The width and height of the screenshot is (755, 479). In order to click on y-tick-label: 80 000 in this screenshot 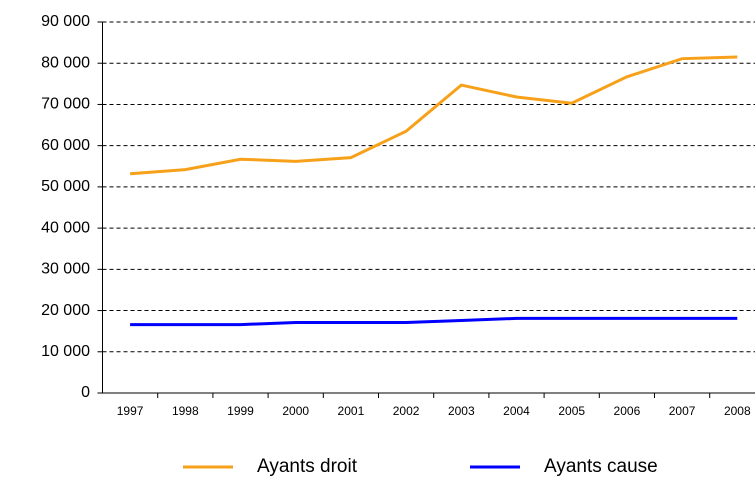, I will do `click(65, 62)`.